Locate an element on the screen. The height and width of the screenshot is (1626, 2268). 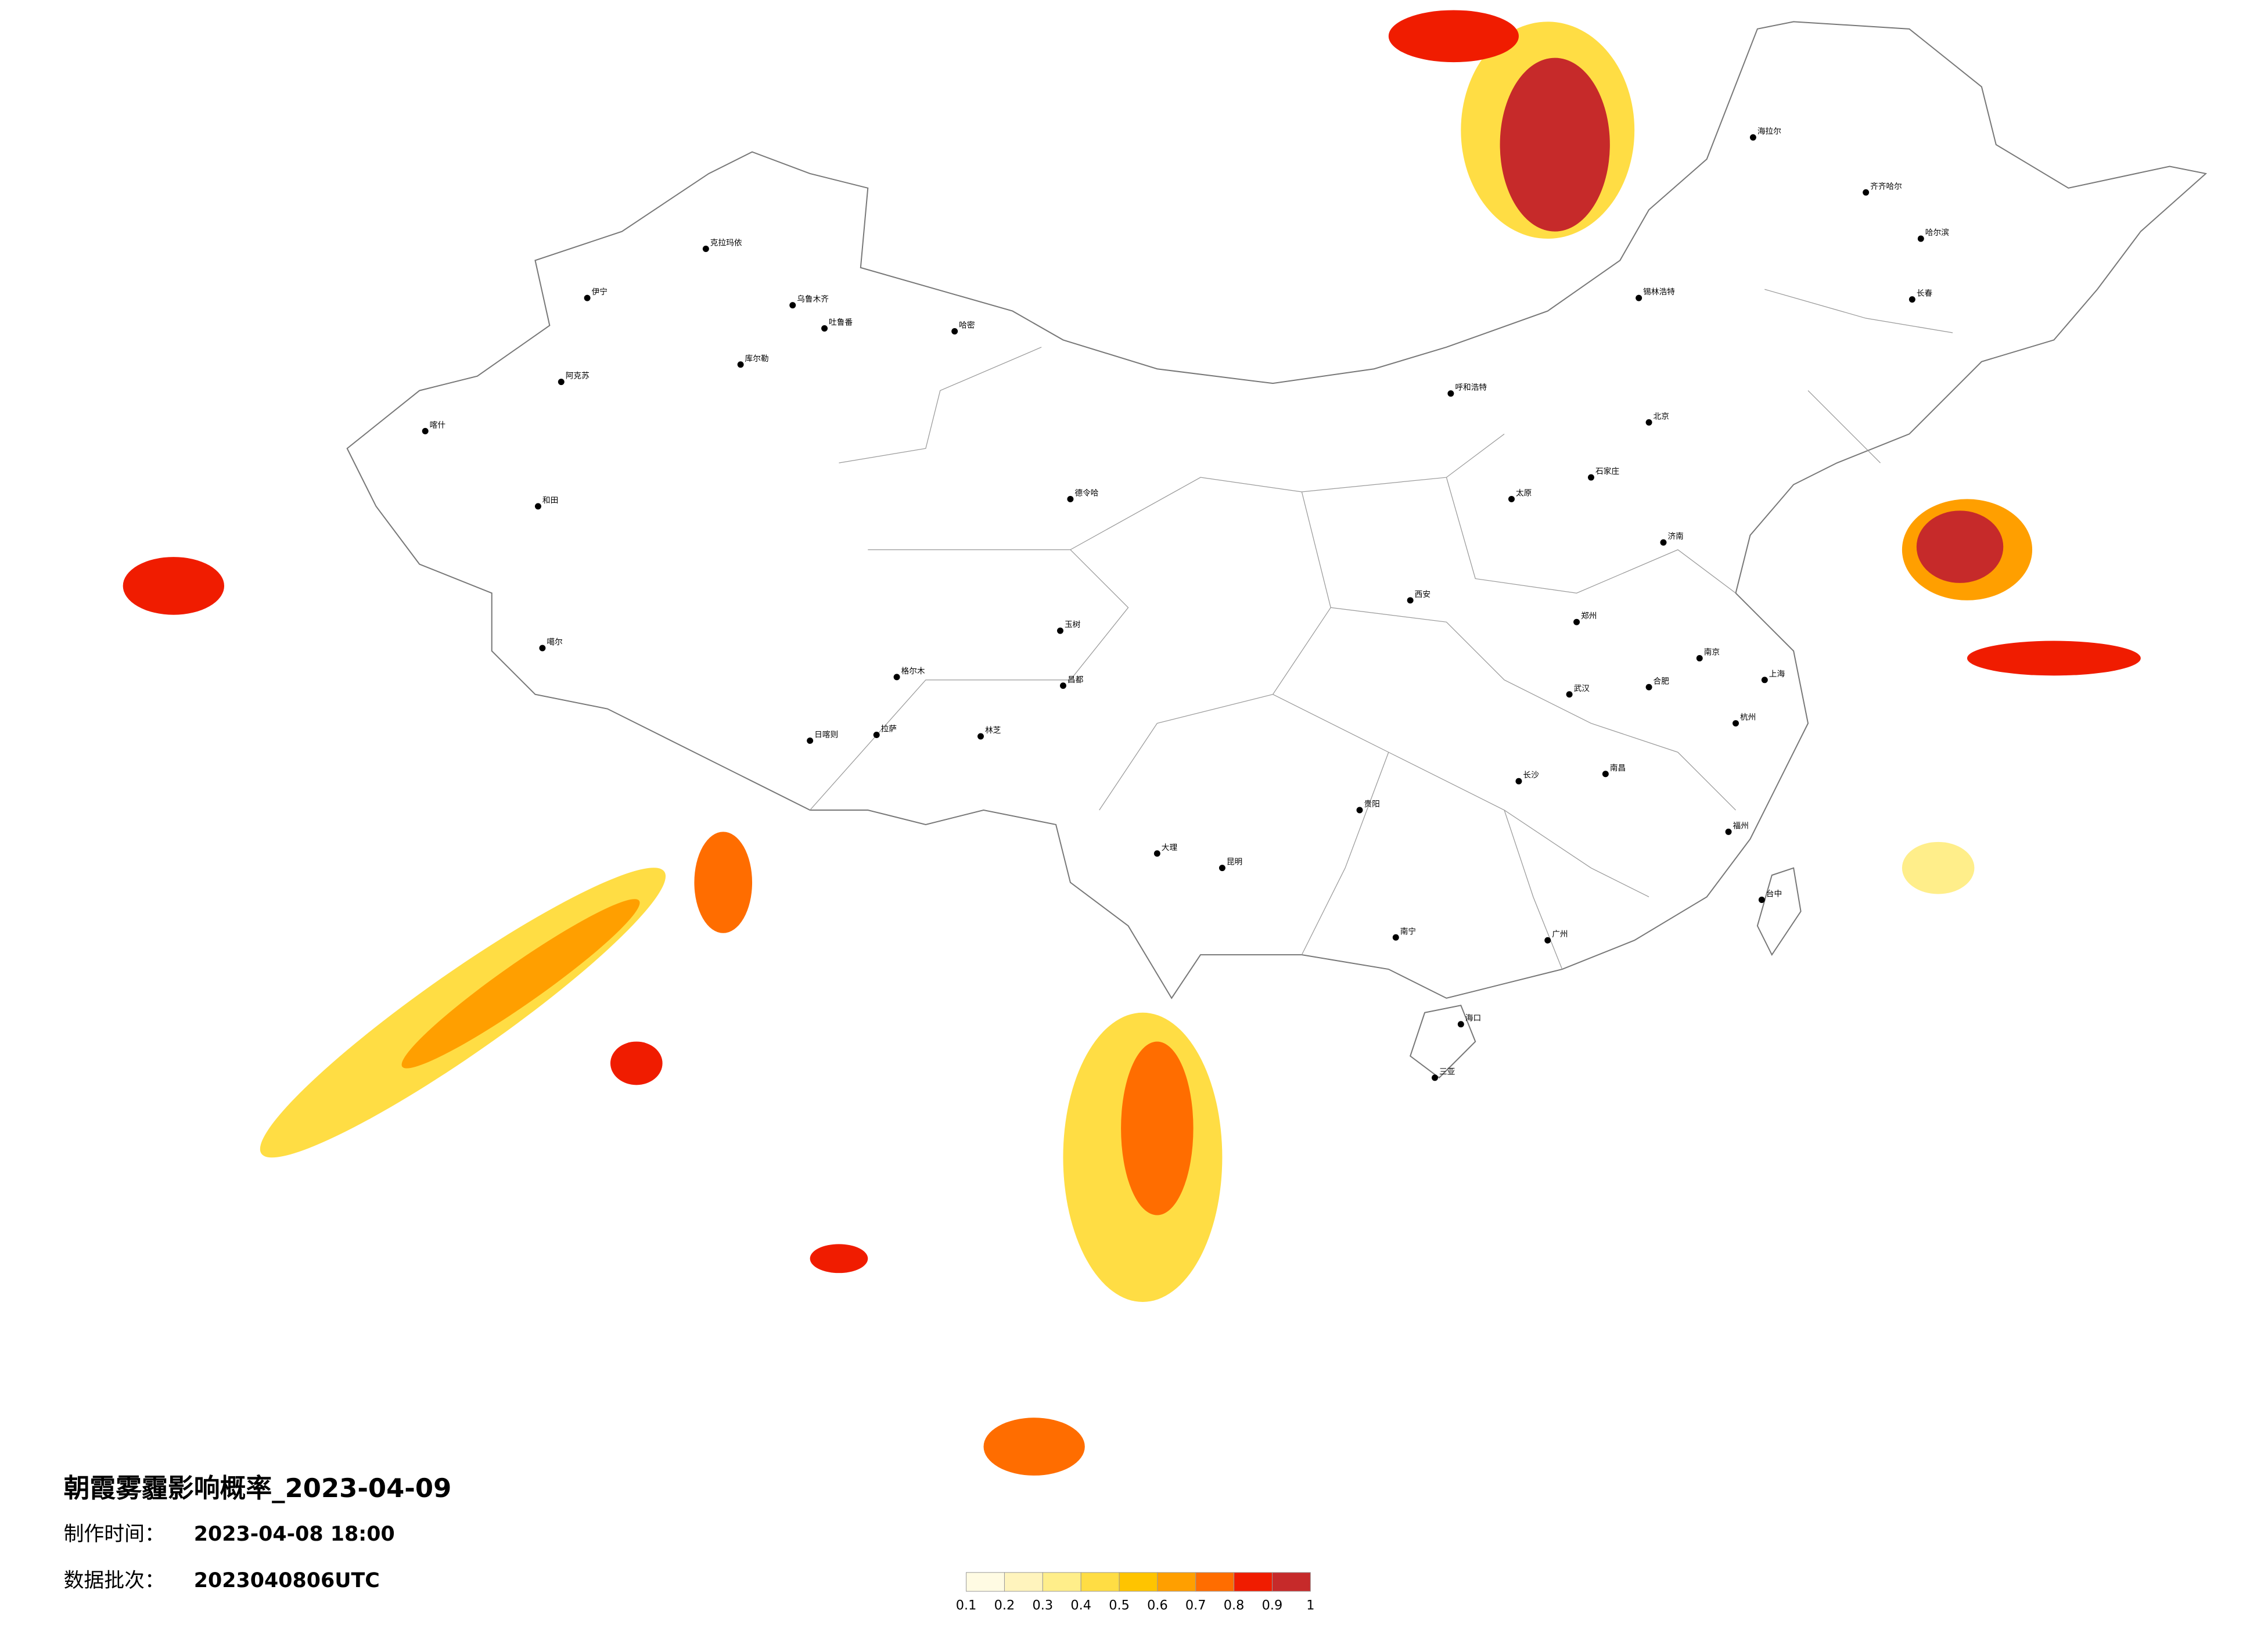
city-label: 格尔木 is located at coordinates (913, 671).